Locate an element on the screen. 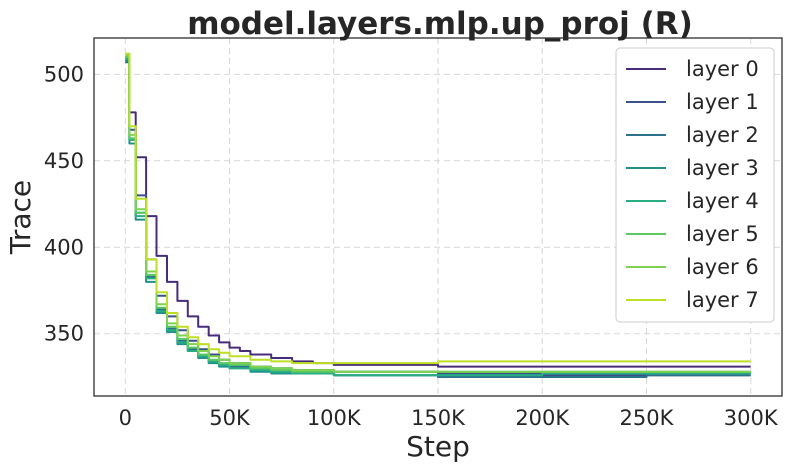 This screenshot has height=470, width=793. x-tick-label: 100K is located at coordinates (334, 418).